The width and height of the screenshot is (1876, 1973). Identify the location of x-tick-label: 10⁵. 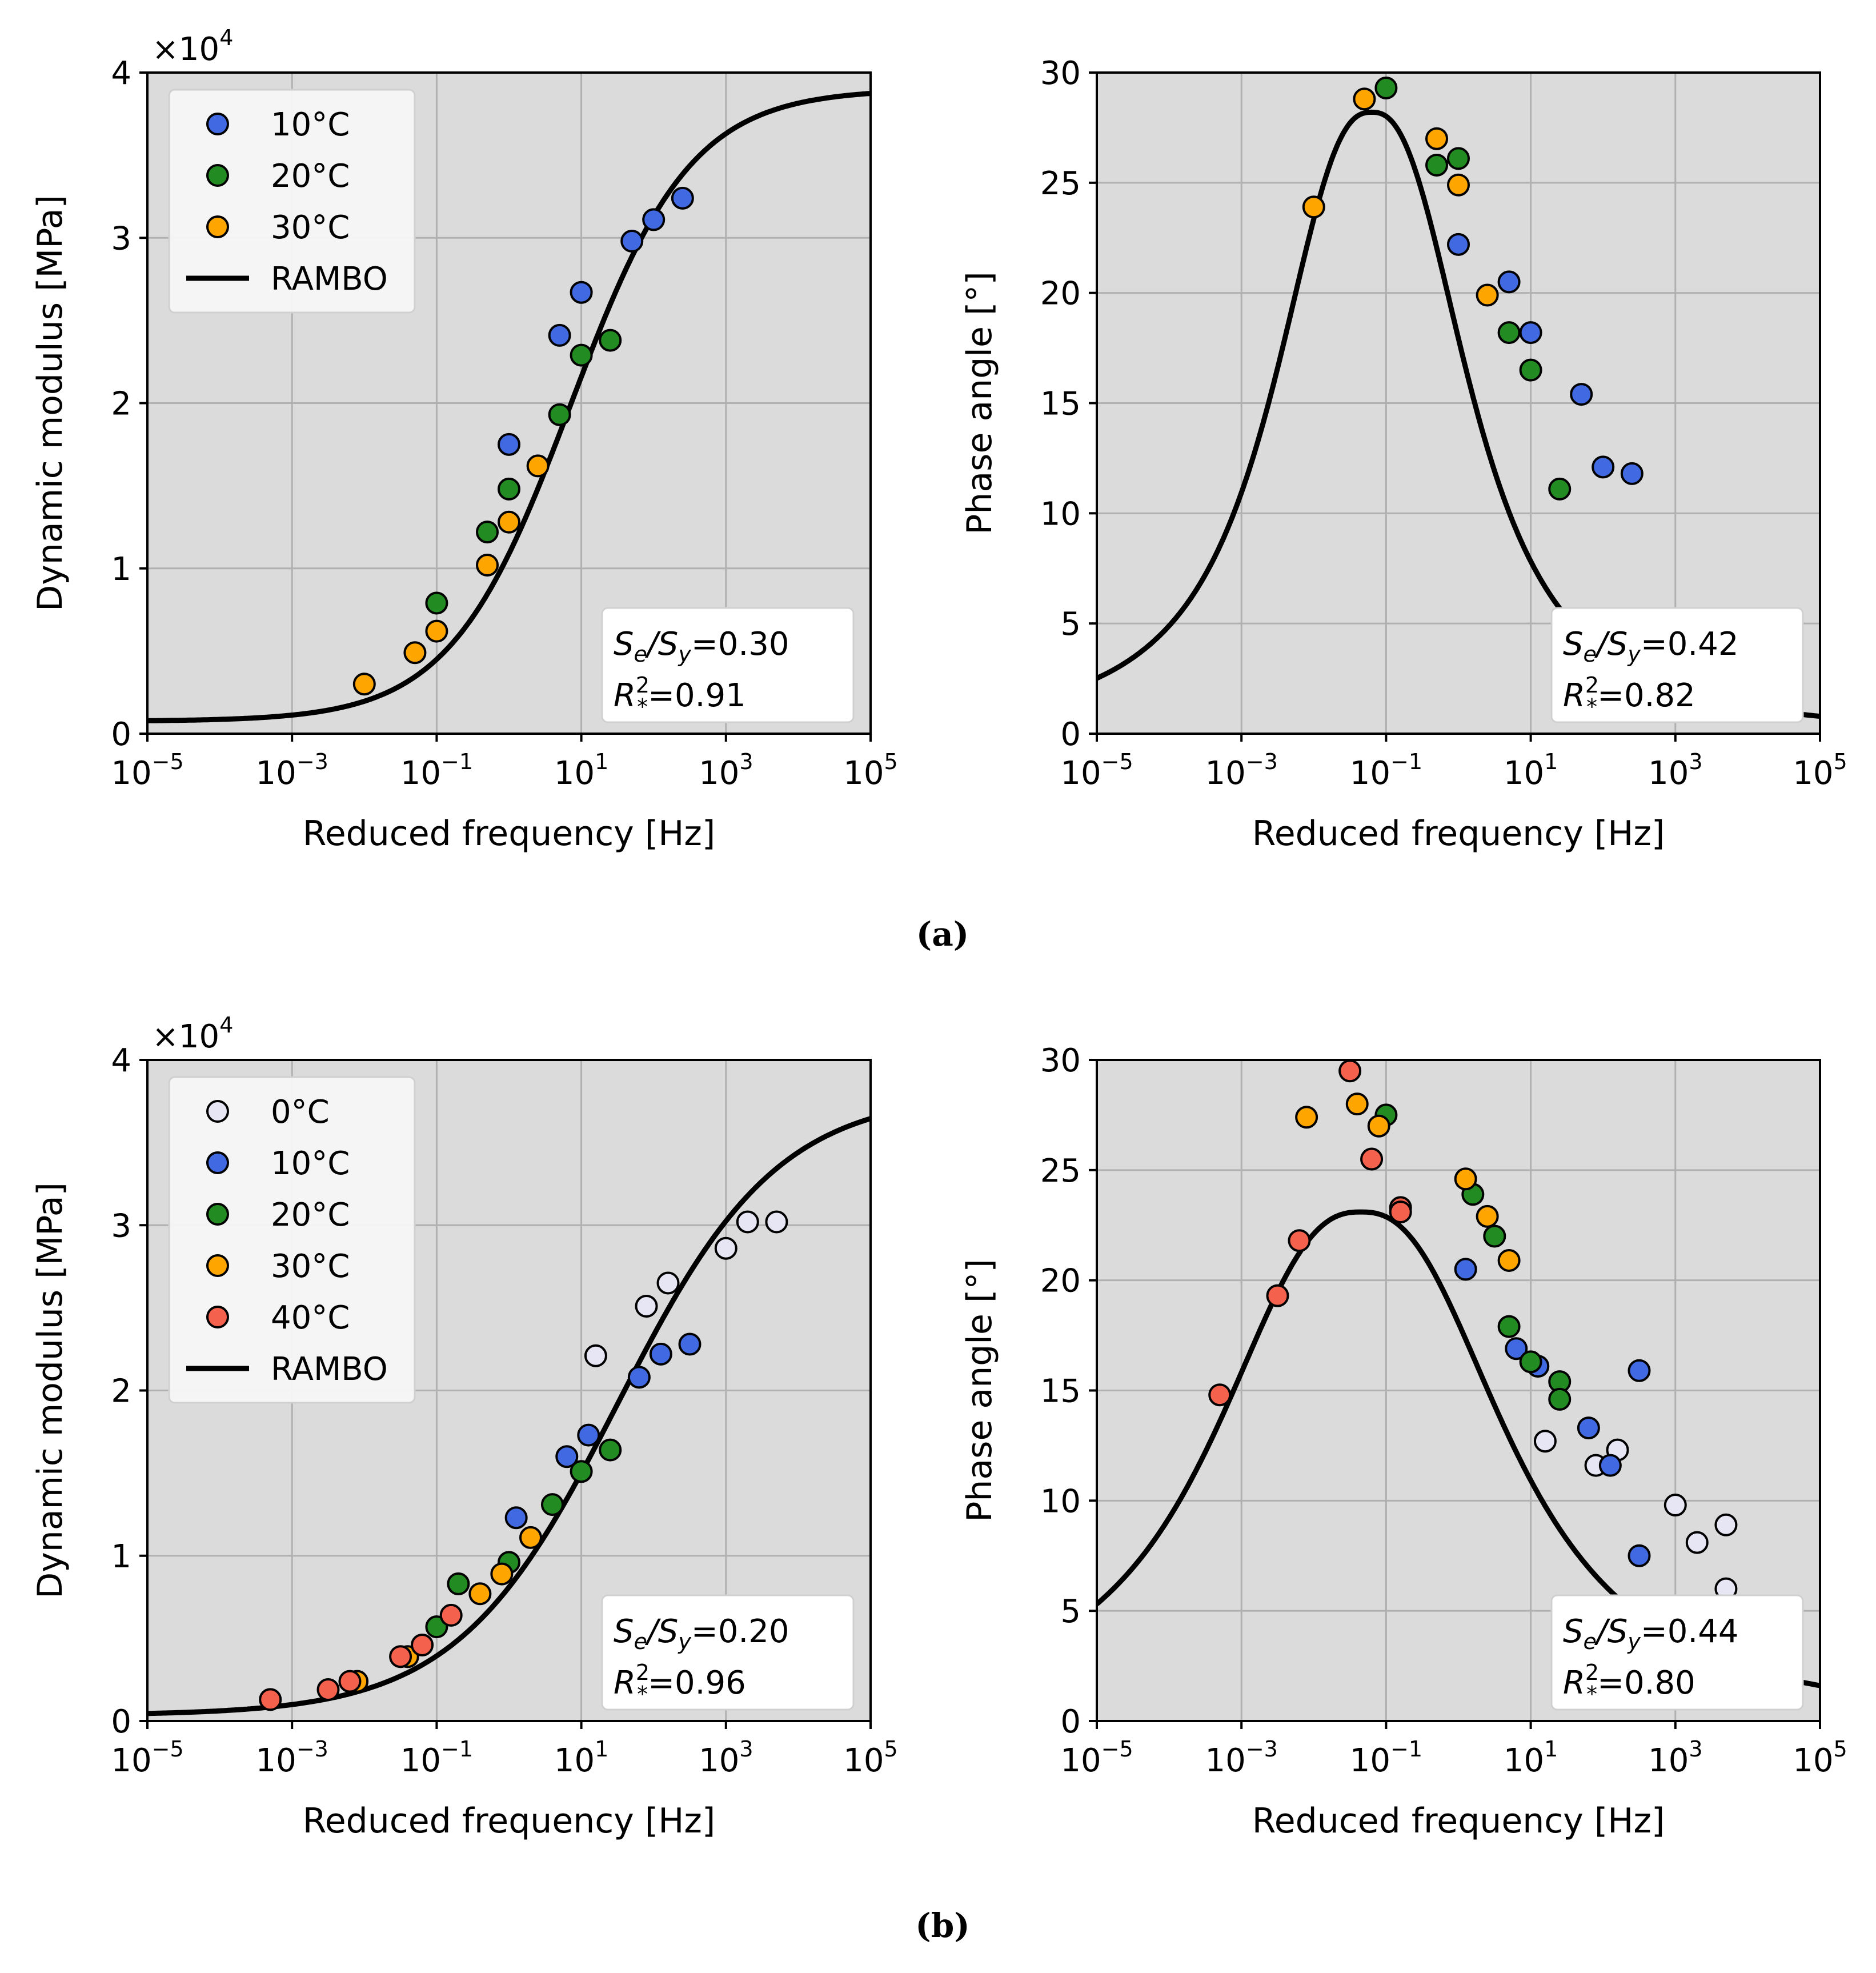
(1820, 1758).